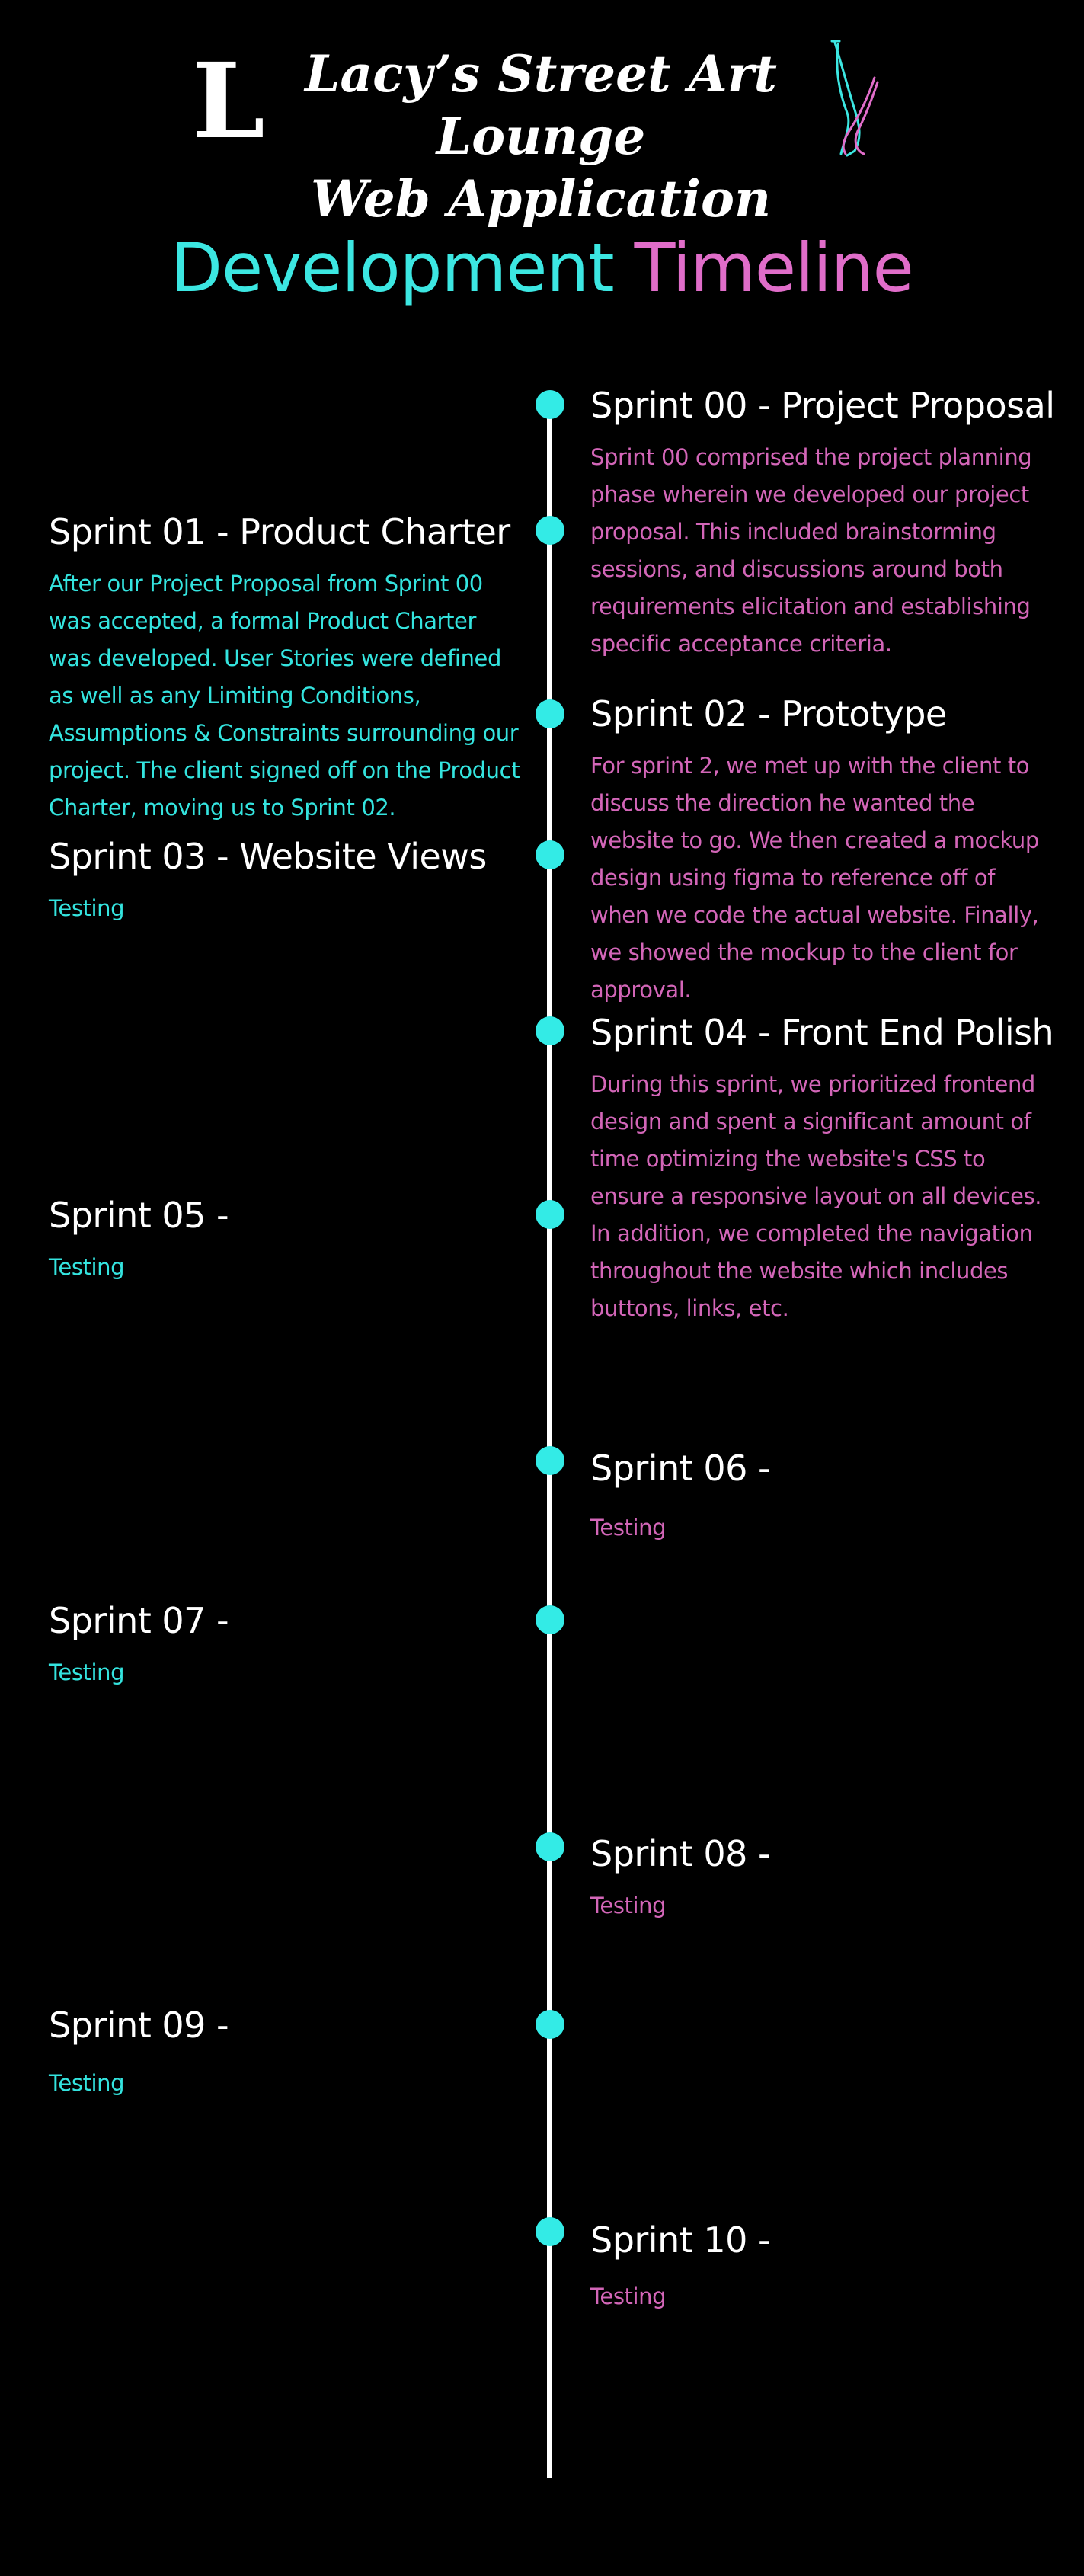  What do you see at coordinates (822, 405) in the screenshot?
I see `sprint-title: Sprint 00 - Project Proposal` at bounding box center [822, 405].